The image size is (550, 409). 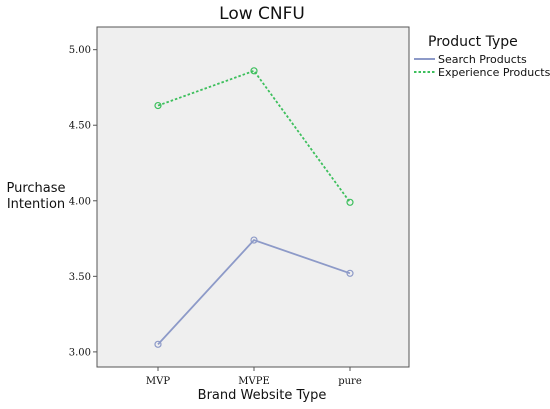 What do you see at coordinates (254, 292) in the screenshot?
I see `series-line-search-products` at bounding box center [254, 292].